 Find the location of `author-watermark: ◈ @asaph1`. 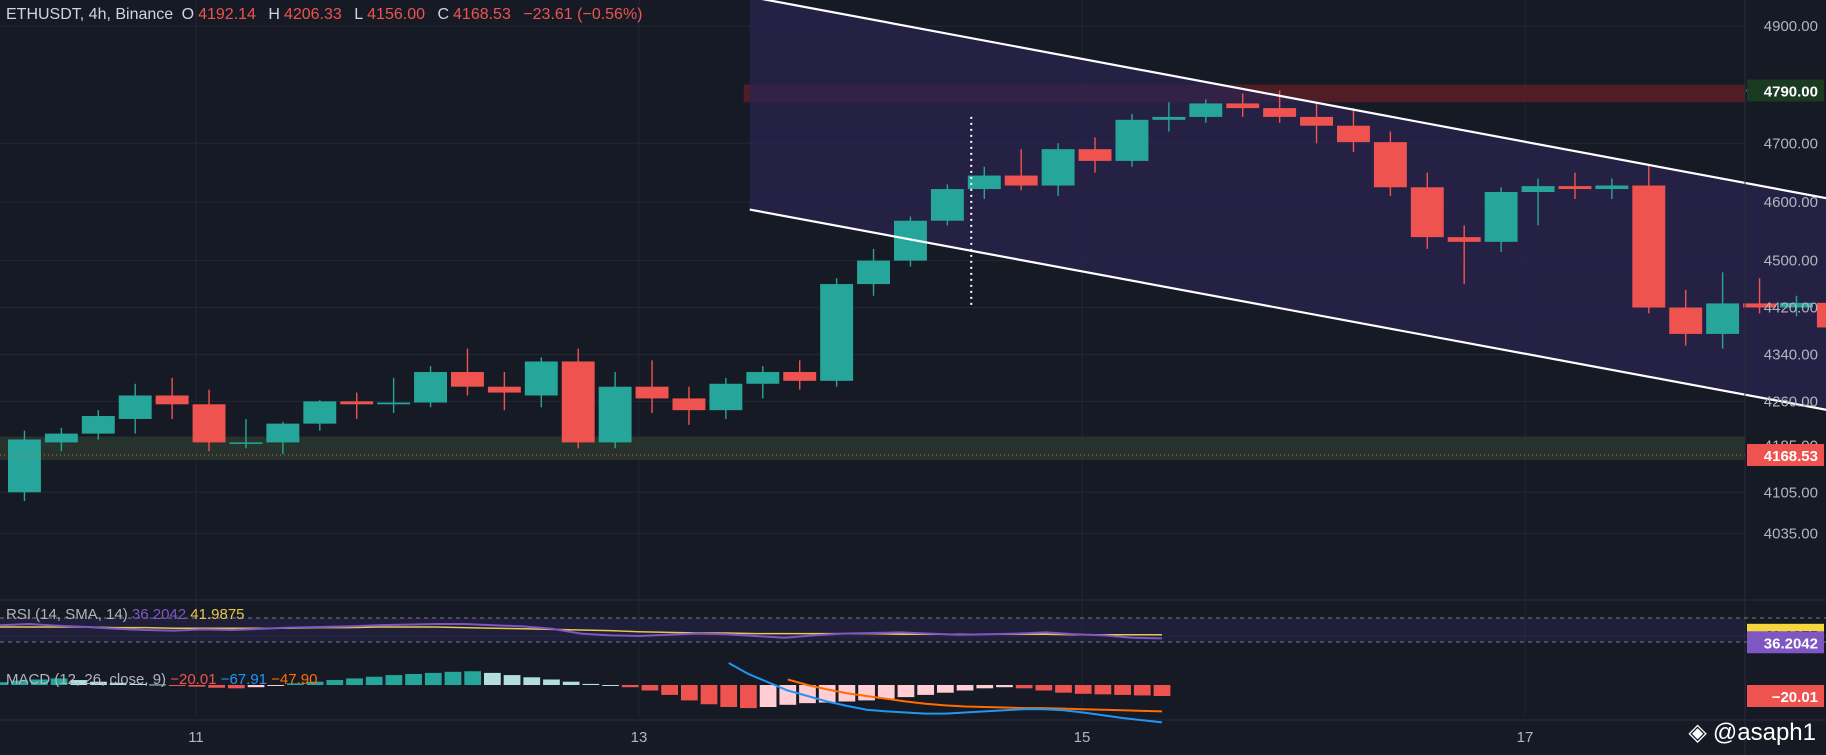

author-watermark: ◈ @asaph1 is located at coordinates (1752, 732).